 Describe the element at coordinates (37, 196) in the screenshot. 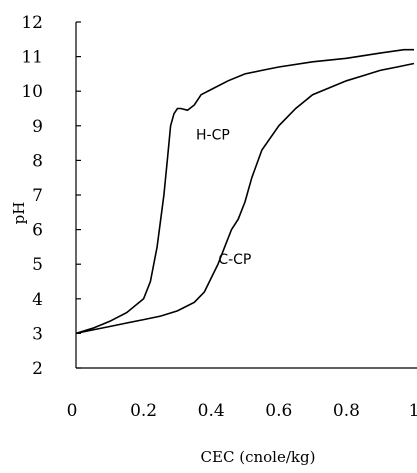

I see `y-tick-label: 7` at that location.